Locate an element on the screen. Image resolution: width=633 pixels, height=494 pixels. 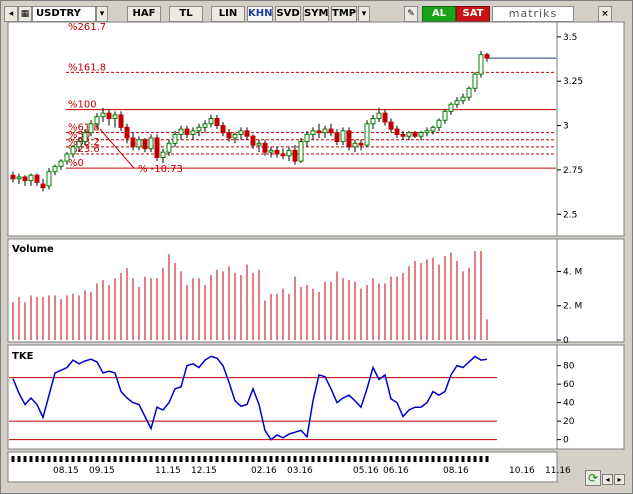
price-axis is located at coordinates (590, 129).